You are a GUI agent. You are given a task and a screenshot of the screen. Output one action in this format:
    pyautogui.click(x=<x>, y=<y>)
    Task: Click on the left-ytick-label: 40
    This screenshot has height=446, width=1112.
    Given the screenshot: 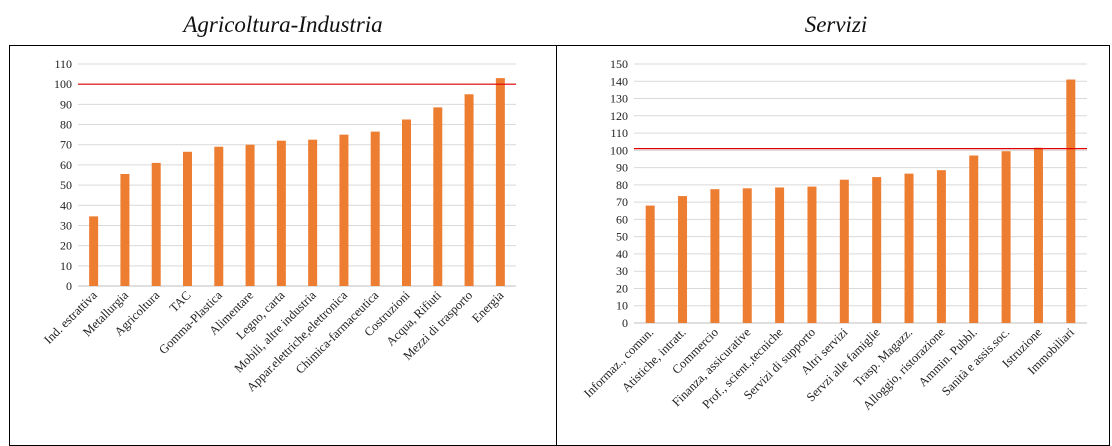 What is the action you would take?
    pyautogui.click(x=66, y=205)
    